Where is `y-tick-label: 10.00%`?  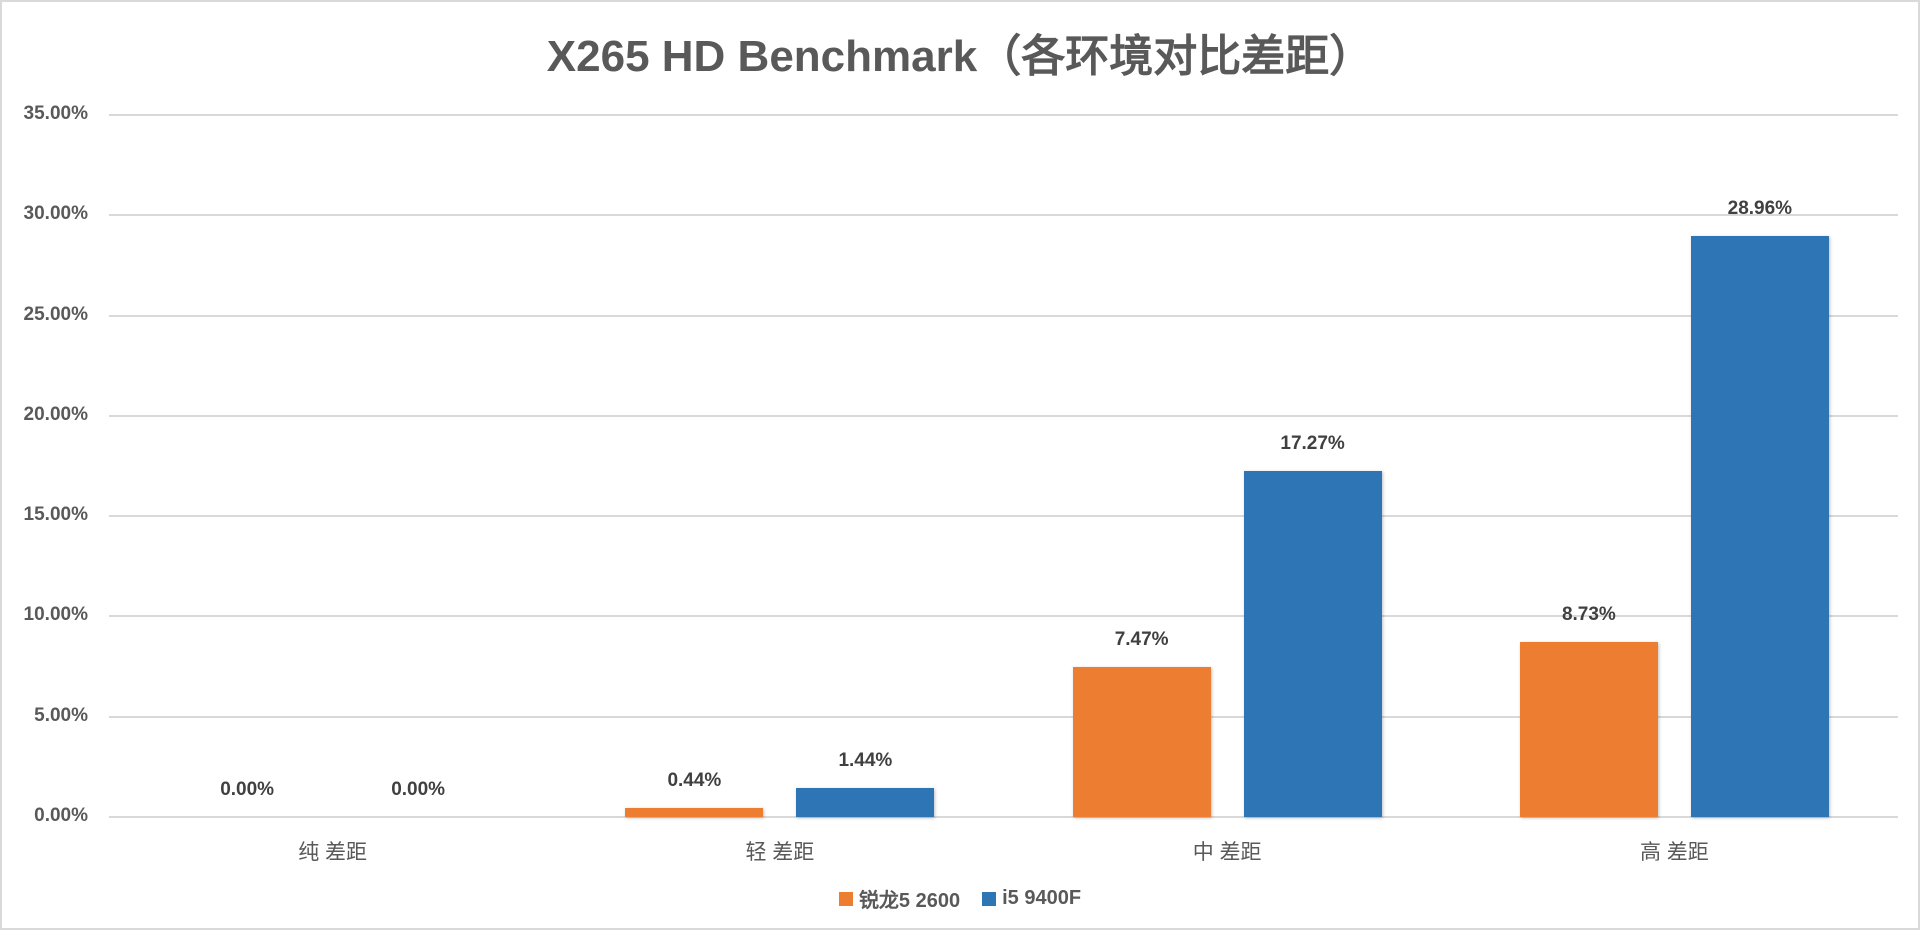
y-tick-label: 10.00% is located at coordinates (55, 615).